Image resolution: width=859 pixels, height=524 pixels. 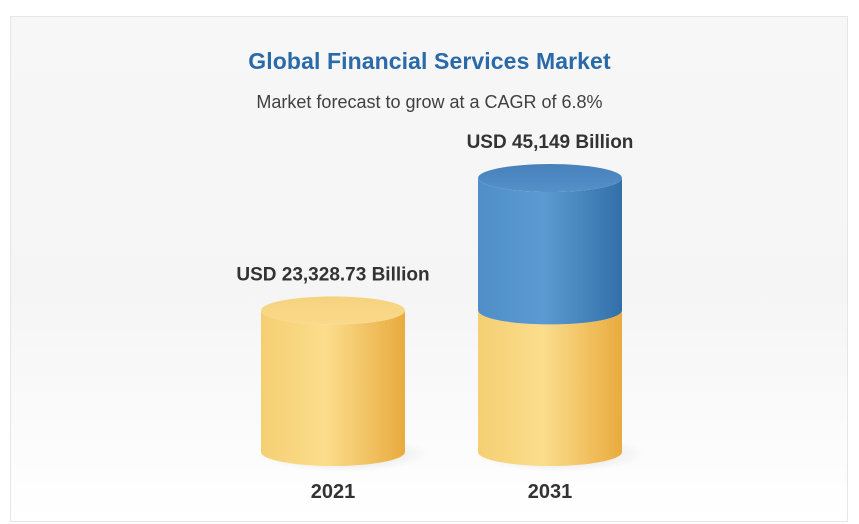 I want to click on chart-title: Global Financial Services Market, so click(x=429, y=61).